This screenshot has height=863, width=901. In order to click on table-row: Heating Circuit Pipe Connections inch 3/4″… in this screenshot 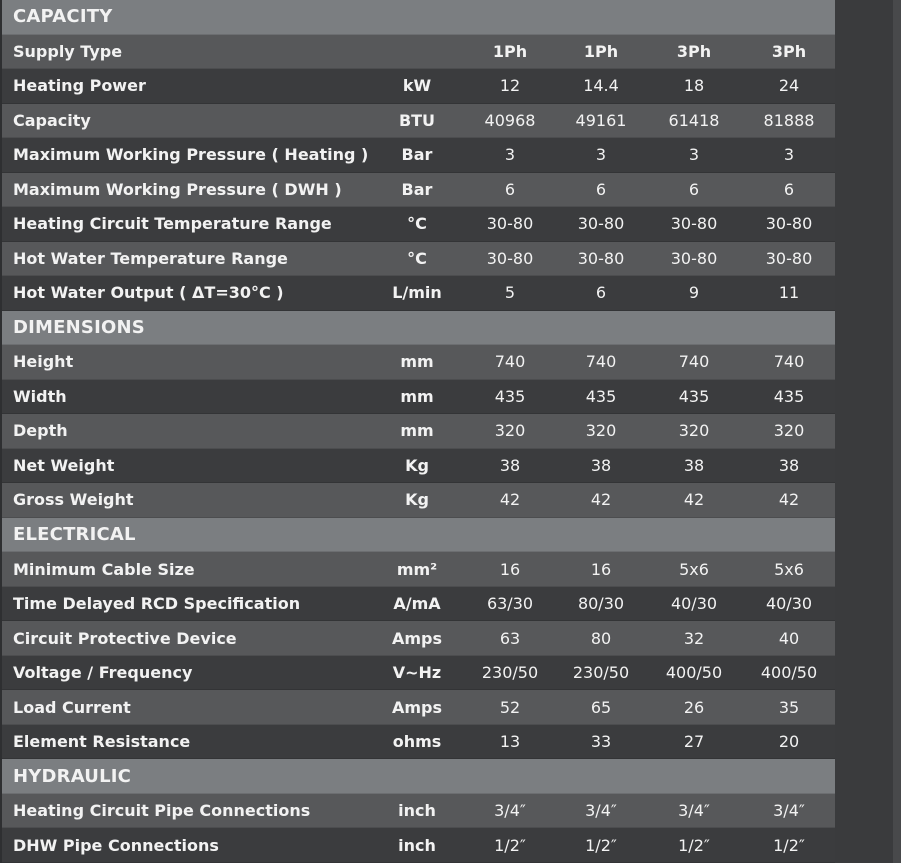, I will do `click(418, 811)`.